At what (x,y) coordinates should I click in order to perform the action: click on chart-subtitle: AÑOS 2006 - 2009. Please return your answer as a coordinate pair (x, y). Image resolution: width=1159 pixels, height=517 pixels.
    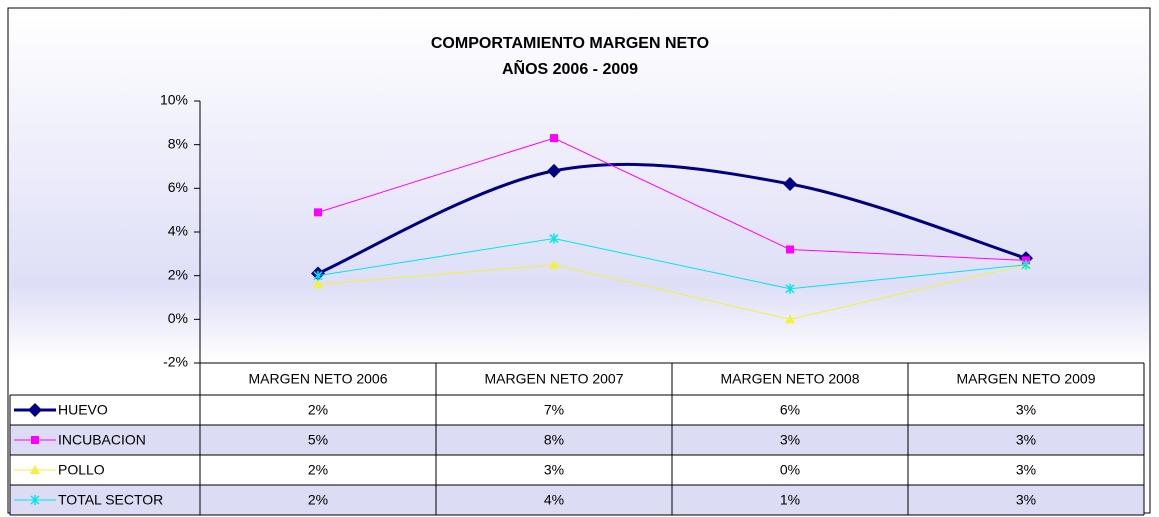
    Looking at the image, I should click on (570, 68).